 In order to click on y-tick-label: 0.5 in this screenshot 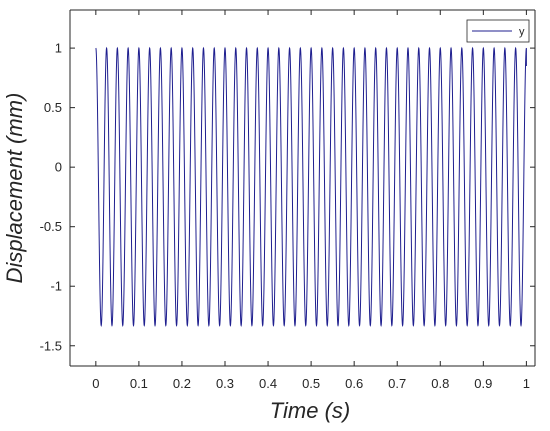, I will do `click(53, 107)`.